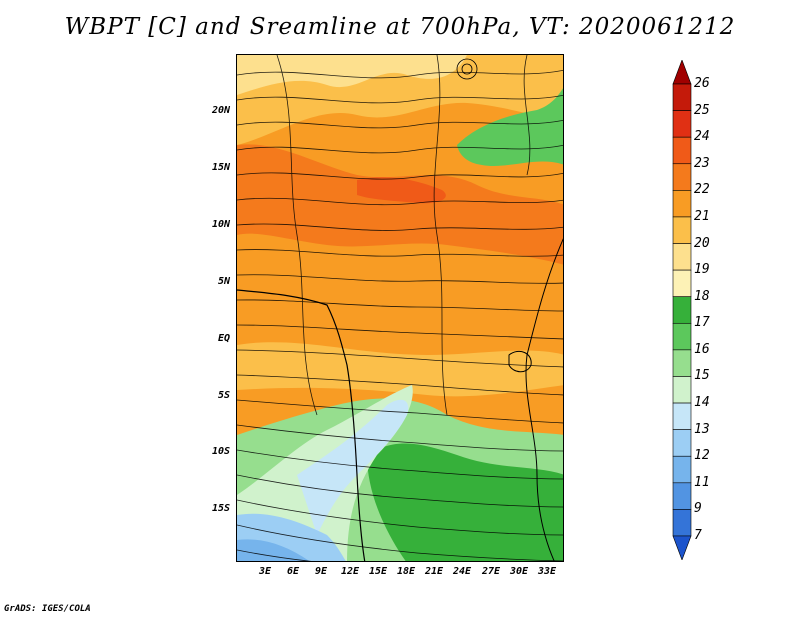 The width and height of the screenshot is (800, 618). I want to click on lat-label: 5N, so click(223, 281).